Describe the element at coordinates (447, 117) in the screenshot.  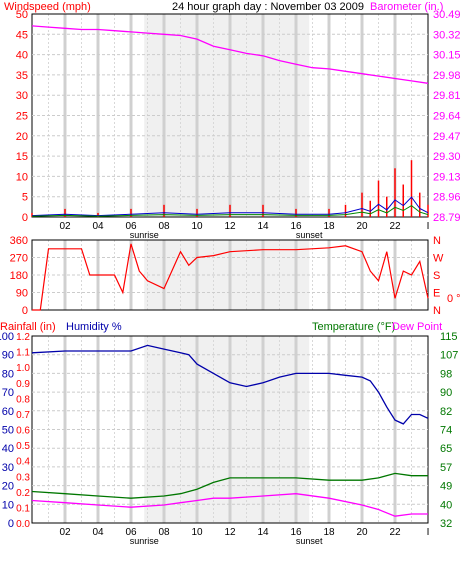
I see `barometer-tick: 29.64` at that location.